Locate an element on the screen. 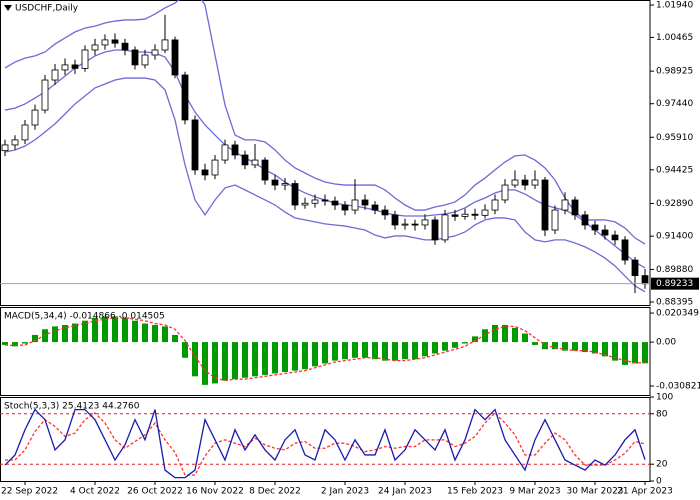  y-tick-label: 1.00465 is located at coordinates (674, 38).